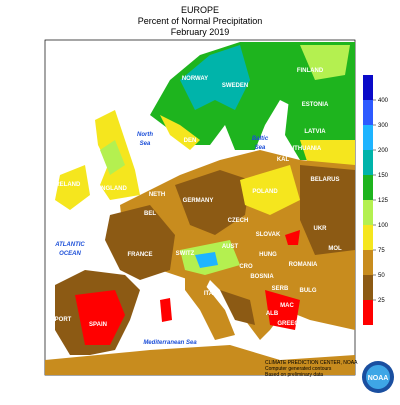  Describe the element at coordinates (150, 214) in the screenshot. I see `country-label: BEL` at that location.